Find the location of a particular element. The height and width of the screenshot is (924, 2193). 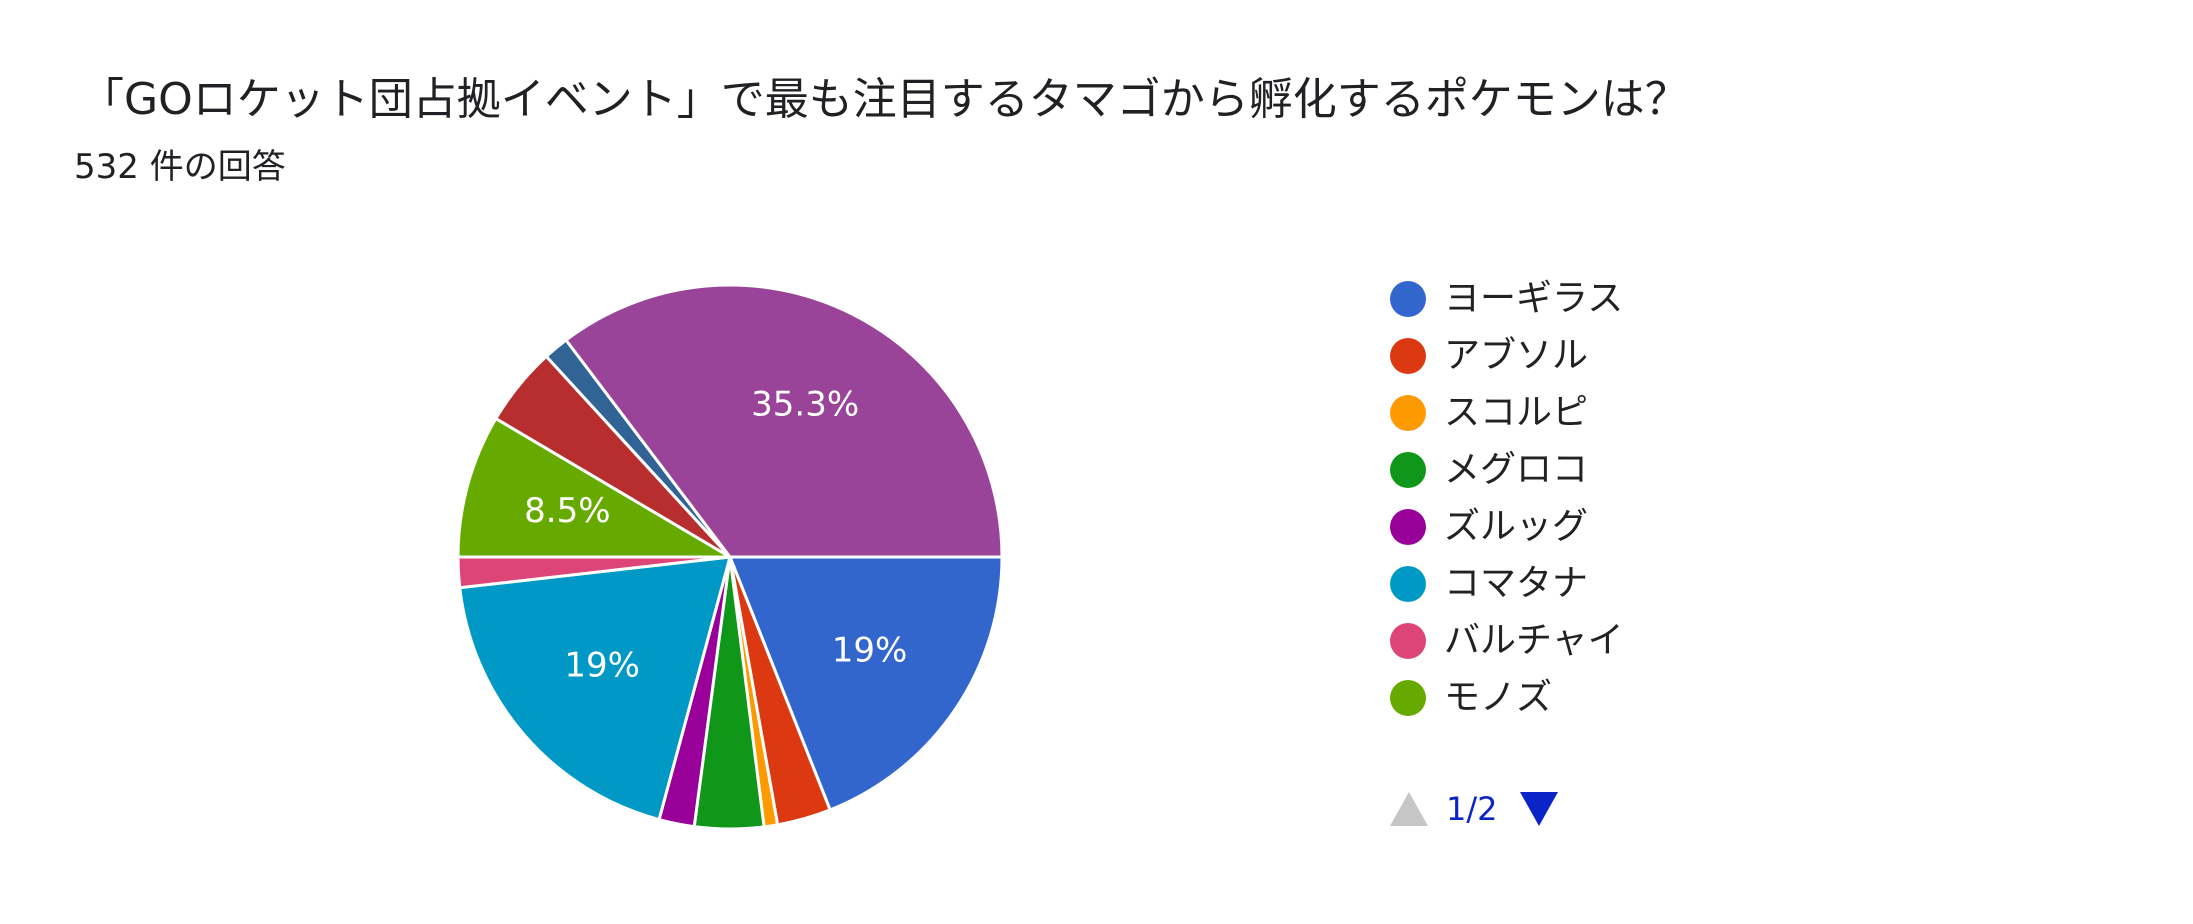

legend-label: スコルピ is located at coordinates (1516, 412).